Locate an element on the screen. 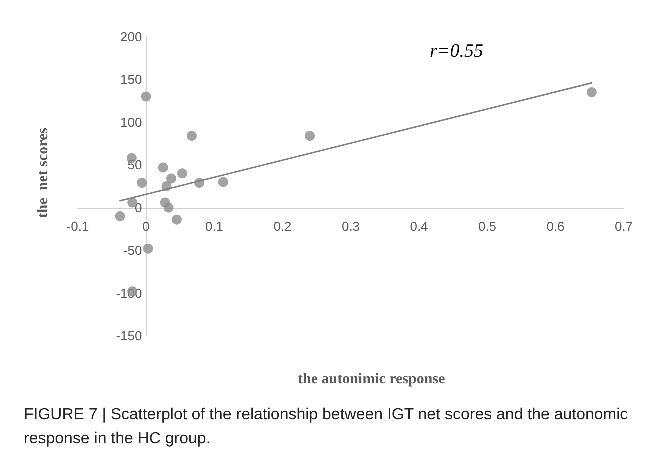  x-tick-label: 0.1 is located at coordinates (214, 226).